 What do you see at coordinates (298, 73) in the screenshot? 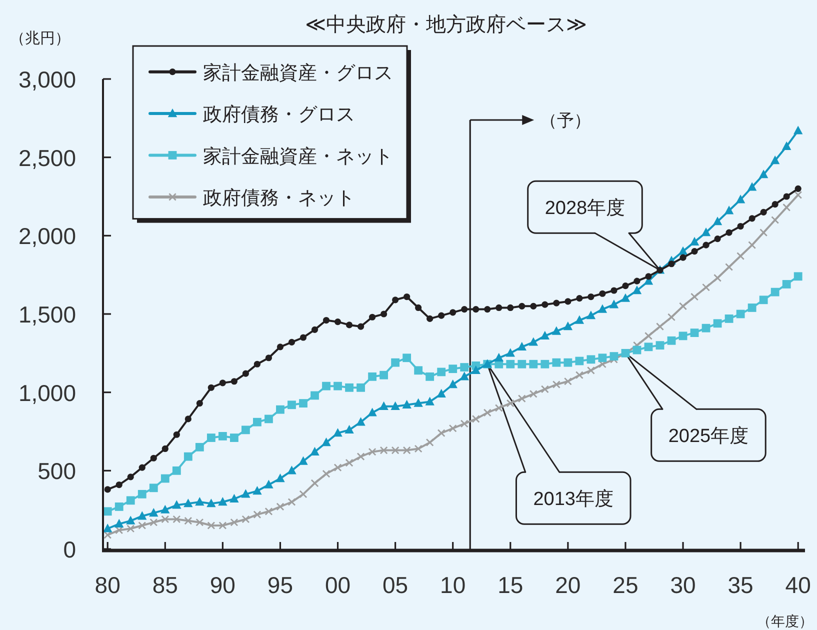
I see `legend-label: 家計金融資産・グロス` at bounding box center [298, 73].